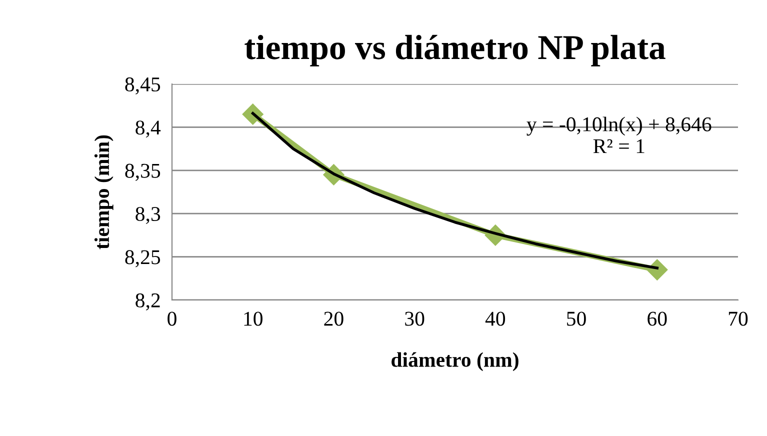 The image size is (767, 436). Describe the element at coordinates (414, 319) in the screenshot. I see `x-tick-label: 30` at that location.